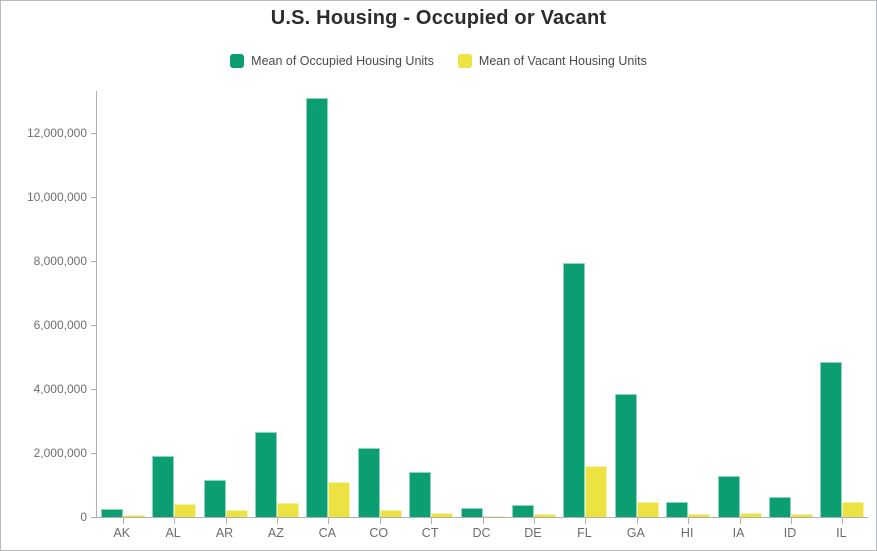 This screenshot has width=877, height=551. What do you see at coordinates (173, 533) in the screenshot?
I see `x-axis-label-al: AL` at bounding box center [173, 533].